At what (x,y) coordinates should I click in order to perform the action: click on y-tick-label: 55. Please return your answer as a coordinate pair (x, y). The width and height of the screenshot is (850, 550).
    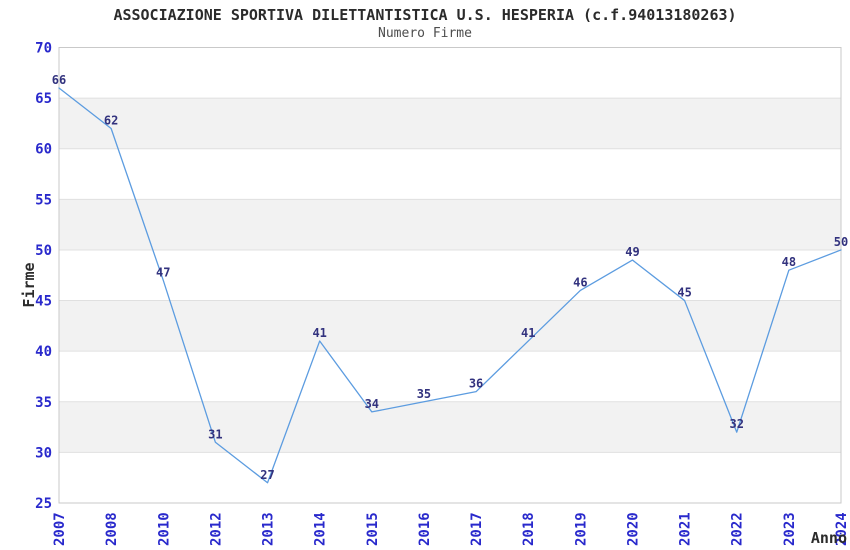
    Looking at the image, I should click on (43, 200).